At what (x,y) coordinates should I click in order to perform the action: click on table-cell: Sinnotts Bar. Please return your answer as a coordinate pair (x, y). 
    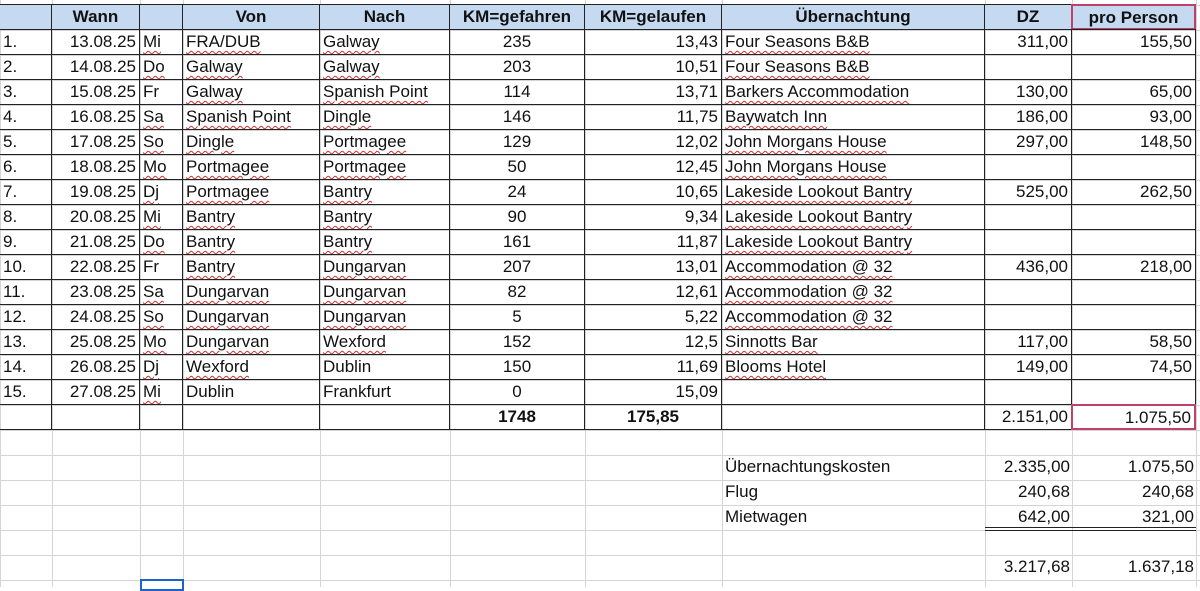
    Looking at the image, I should click on (853, 342).